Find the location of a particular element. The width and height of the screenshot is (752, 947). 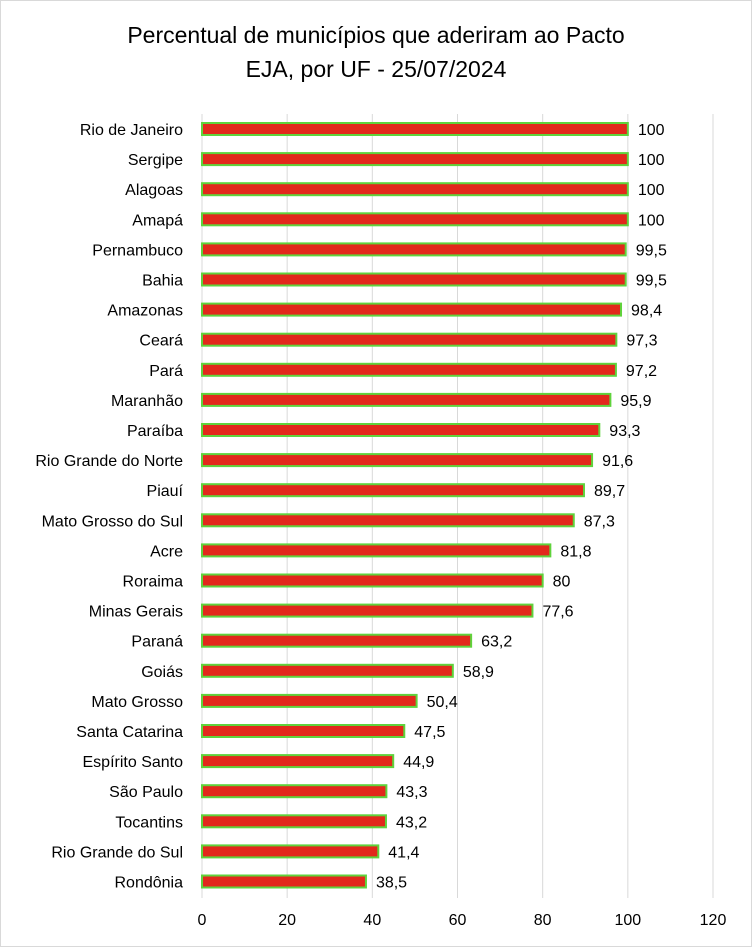

category-label: Santa Catarina is located at coordinates (129, 732).